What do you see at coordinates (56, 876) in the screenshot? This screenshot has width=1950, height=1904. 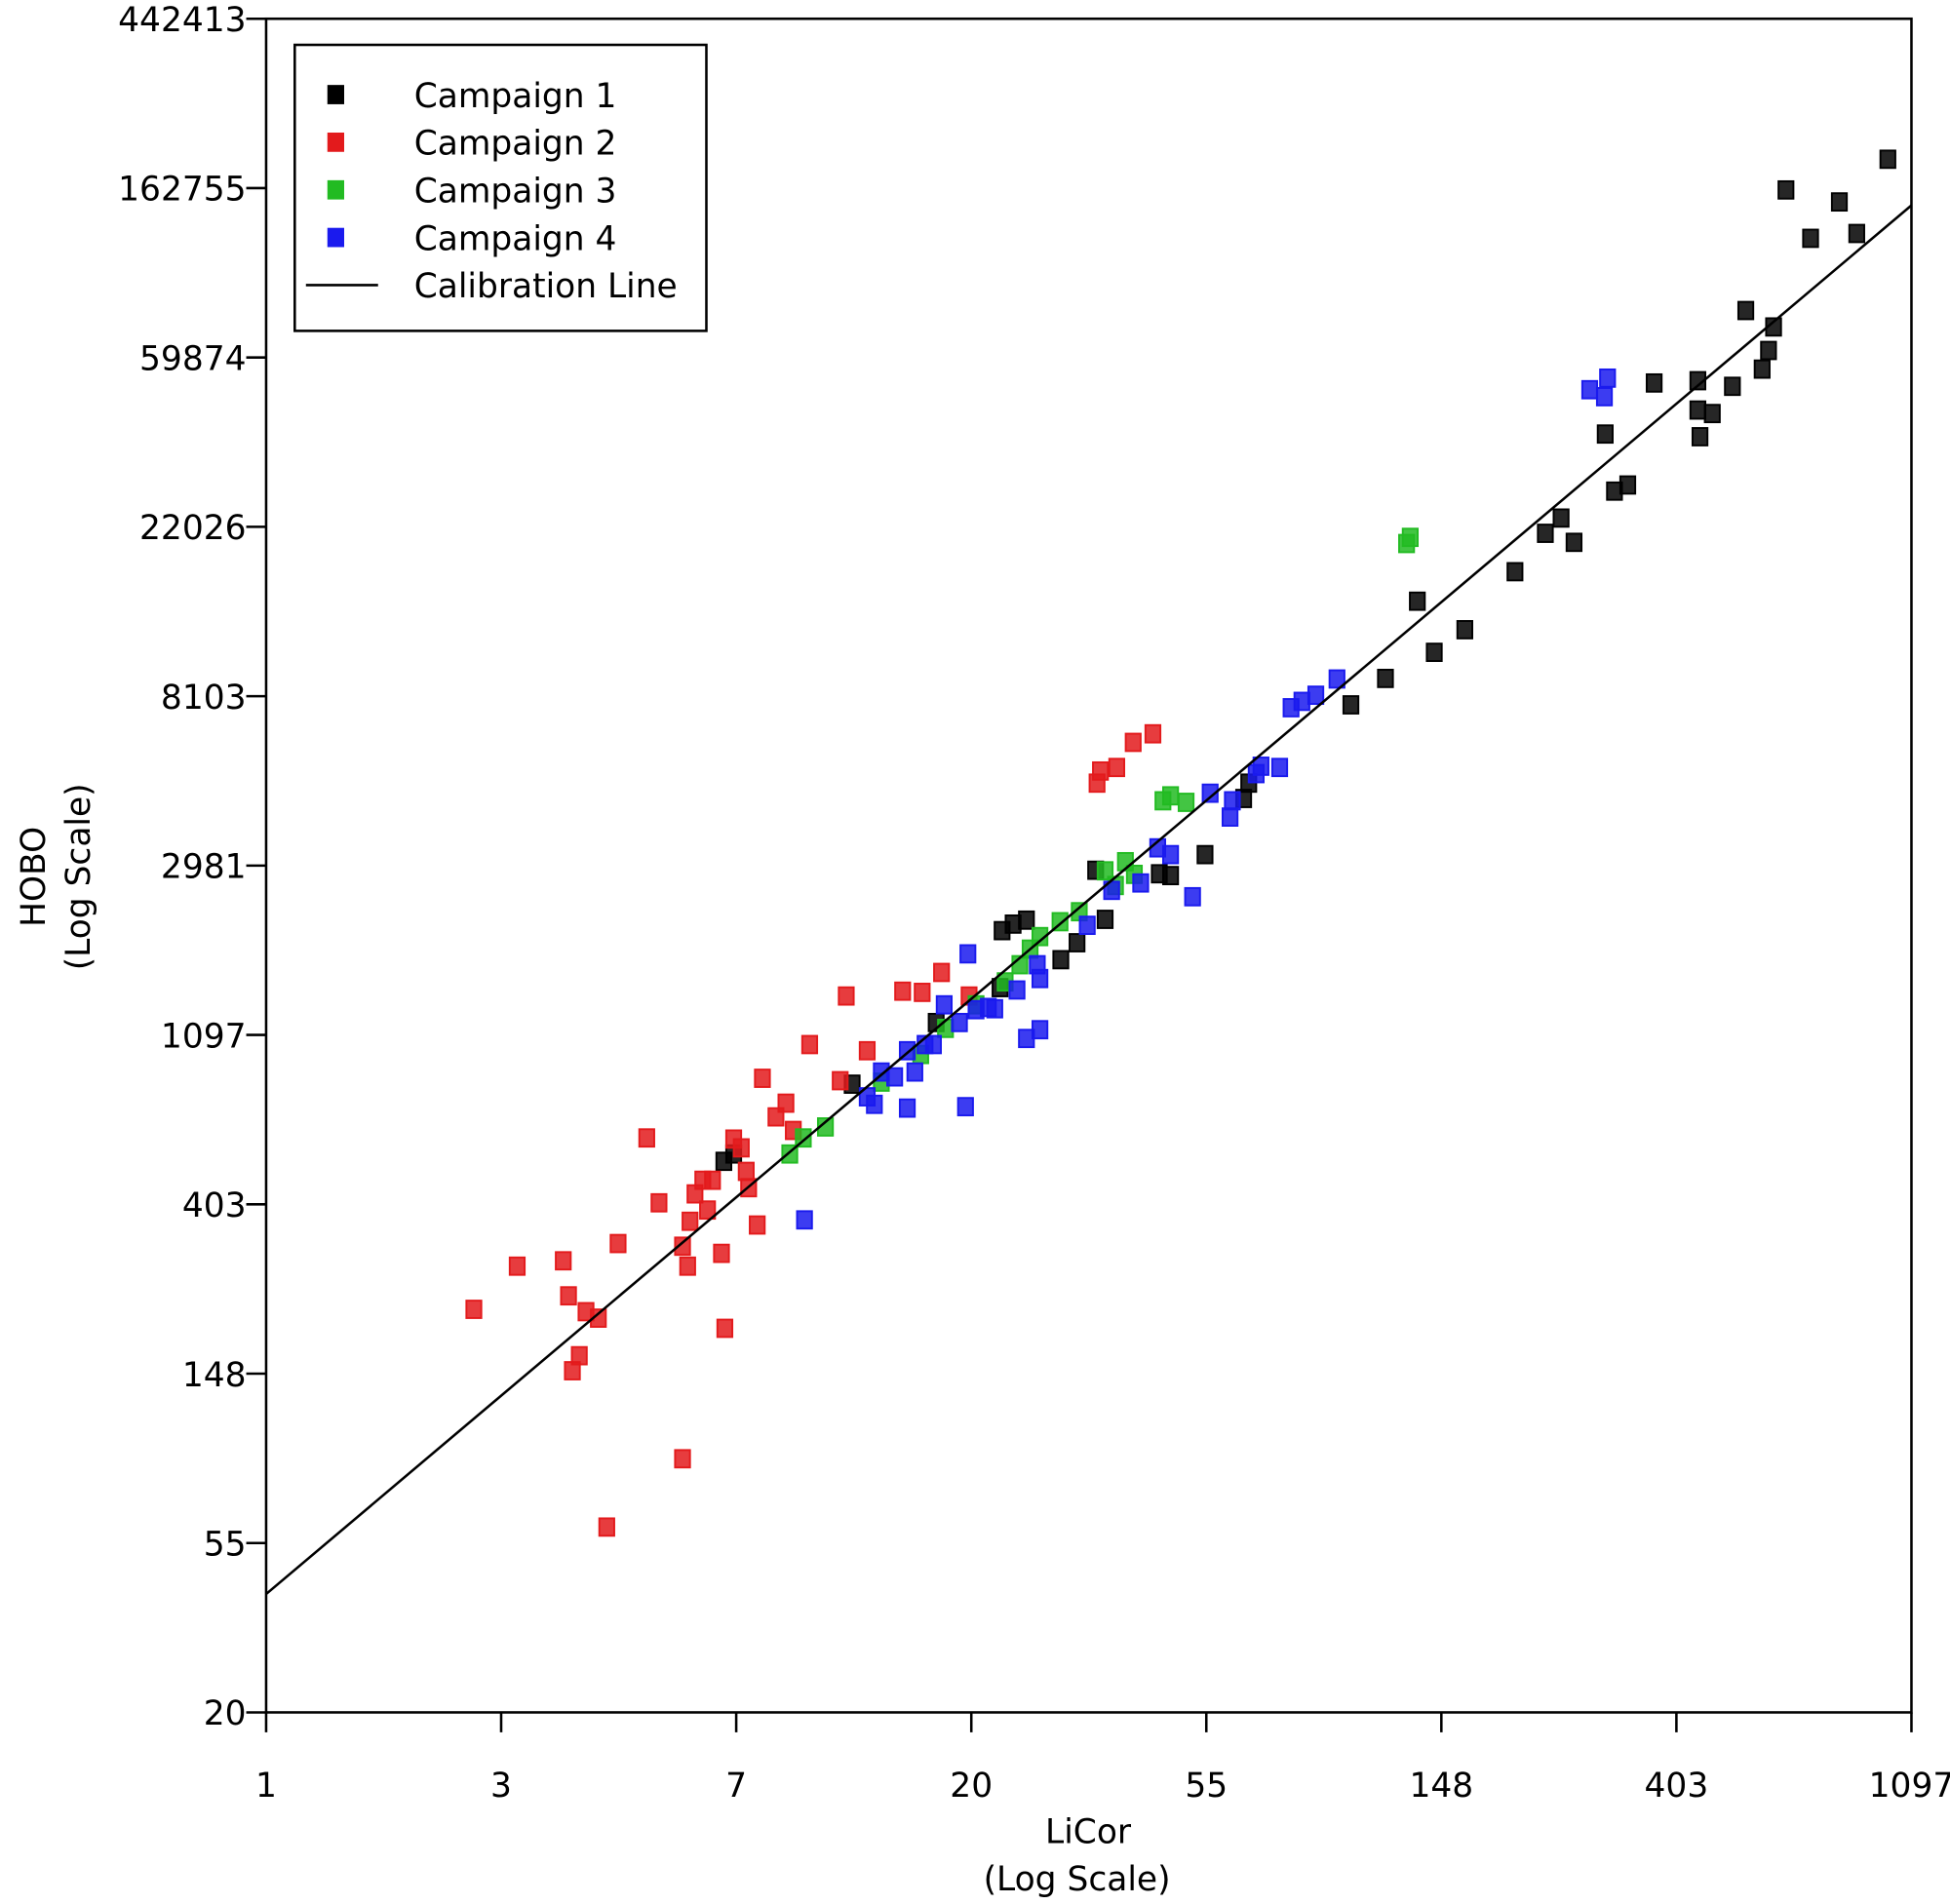 I see `y-axis-label-group: HOBO (Log Scale)` at bounding box center [56, 876].